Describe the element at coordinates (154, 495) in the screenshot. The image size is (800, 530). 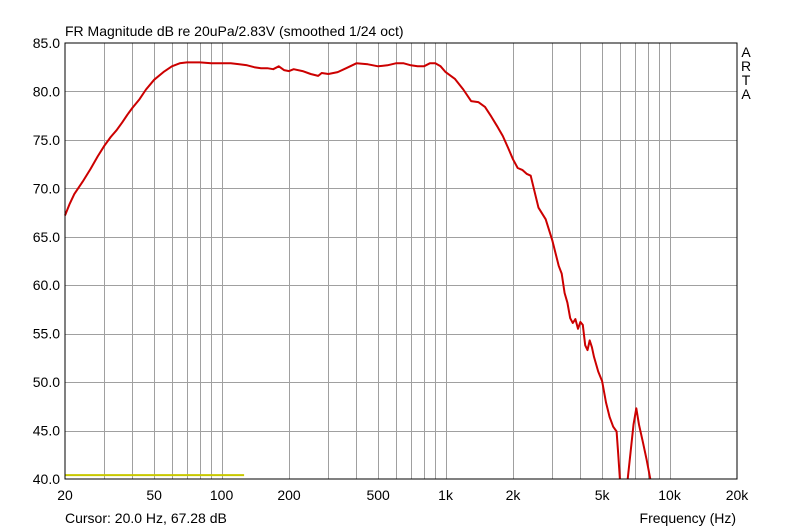
I see `x-tick-label: 50` at that location.